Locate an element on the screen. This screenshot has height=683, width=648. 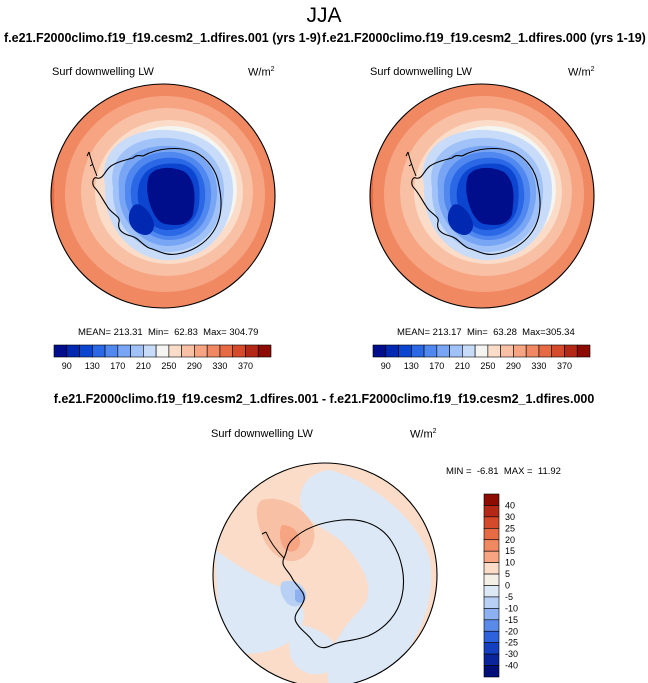
figure-title: JJA is located at coordinates (324, 15).